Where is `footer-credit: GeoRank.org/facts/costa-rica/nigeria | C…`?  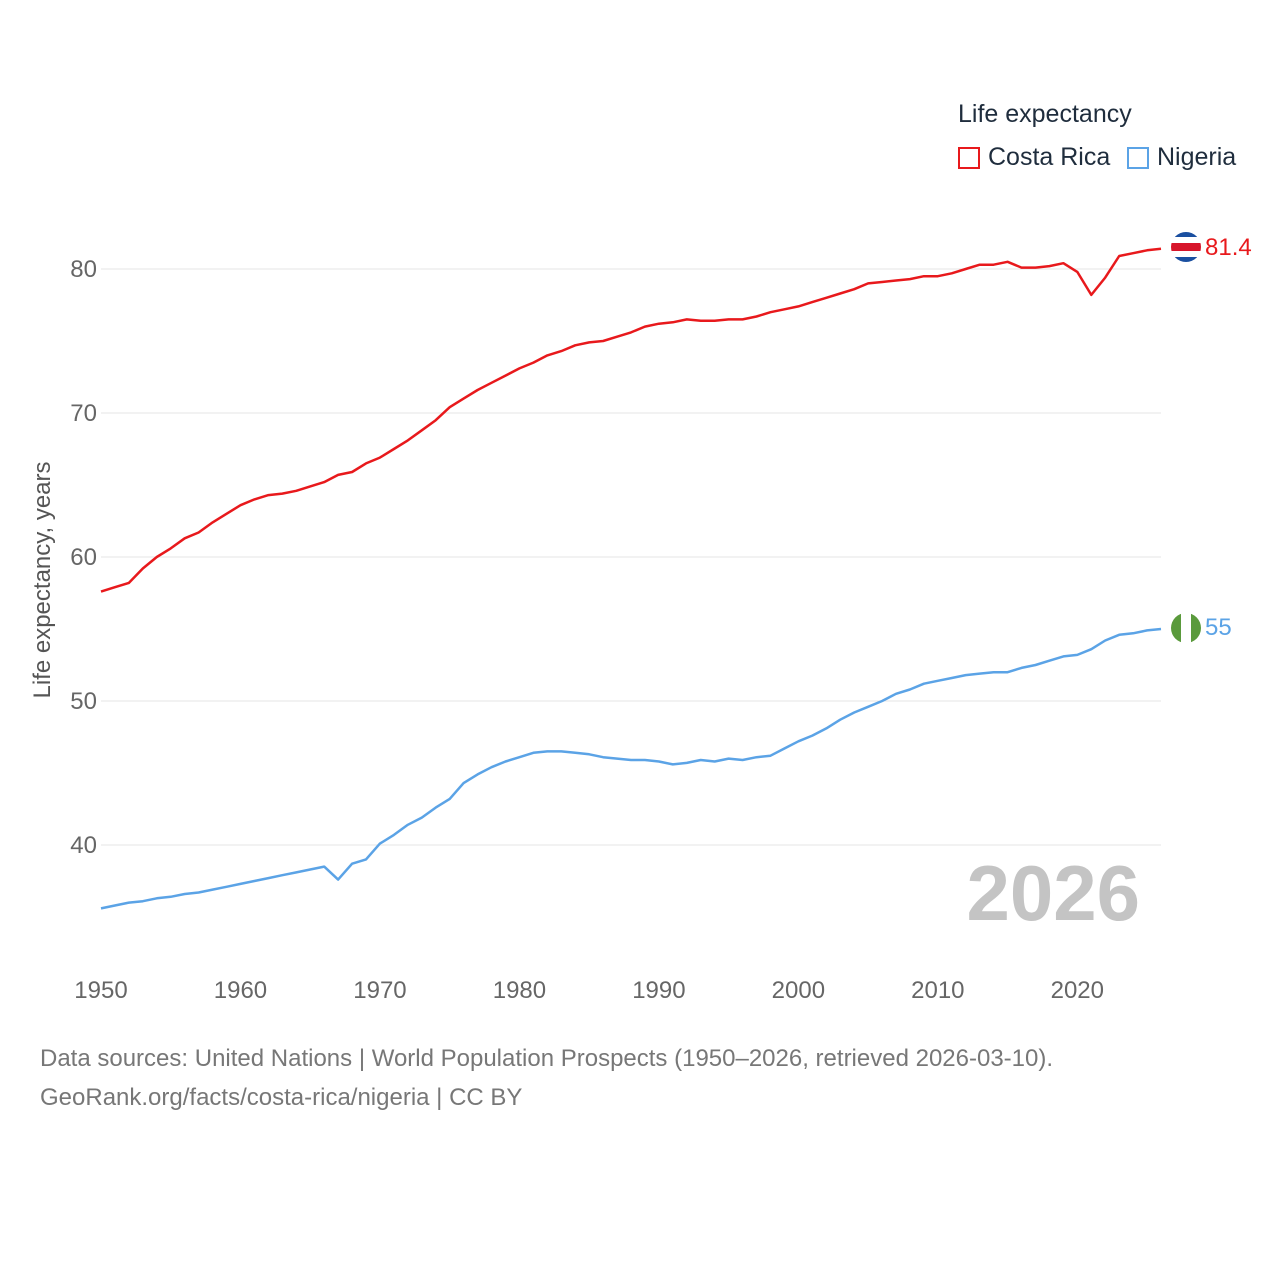
footer-credit: GeoRank.org/facts/costa-rica/nigeria | C… is located at coordinates (281, 1097).